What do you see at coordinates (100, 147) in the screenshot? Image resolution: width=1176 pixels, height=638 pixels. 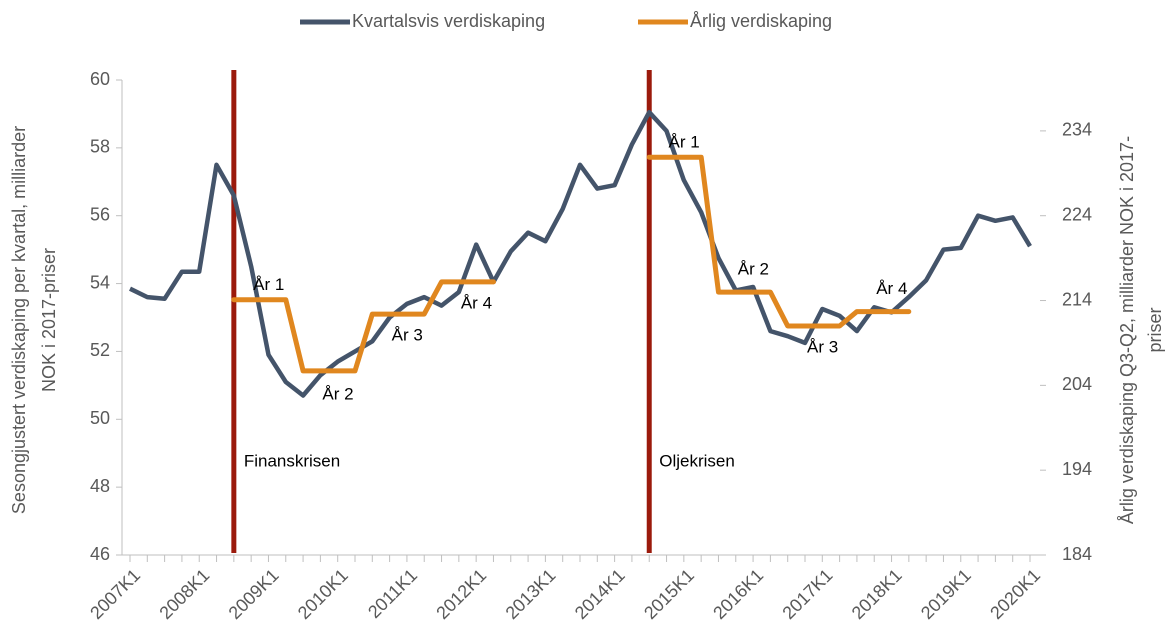 I see `y-tick-label: 58` at bounding box center [100, 147].